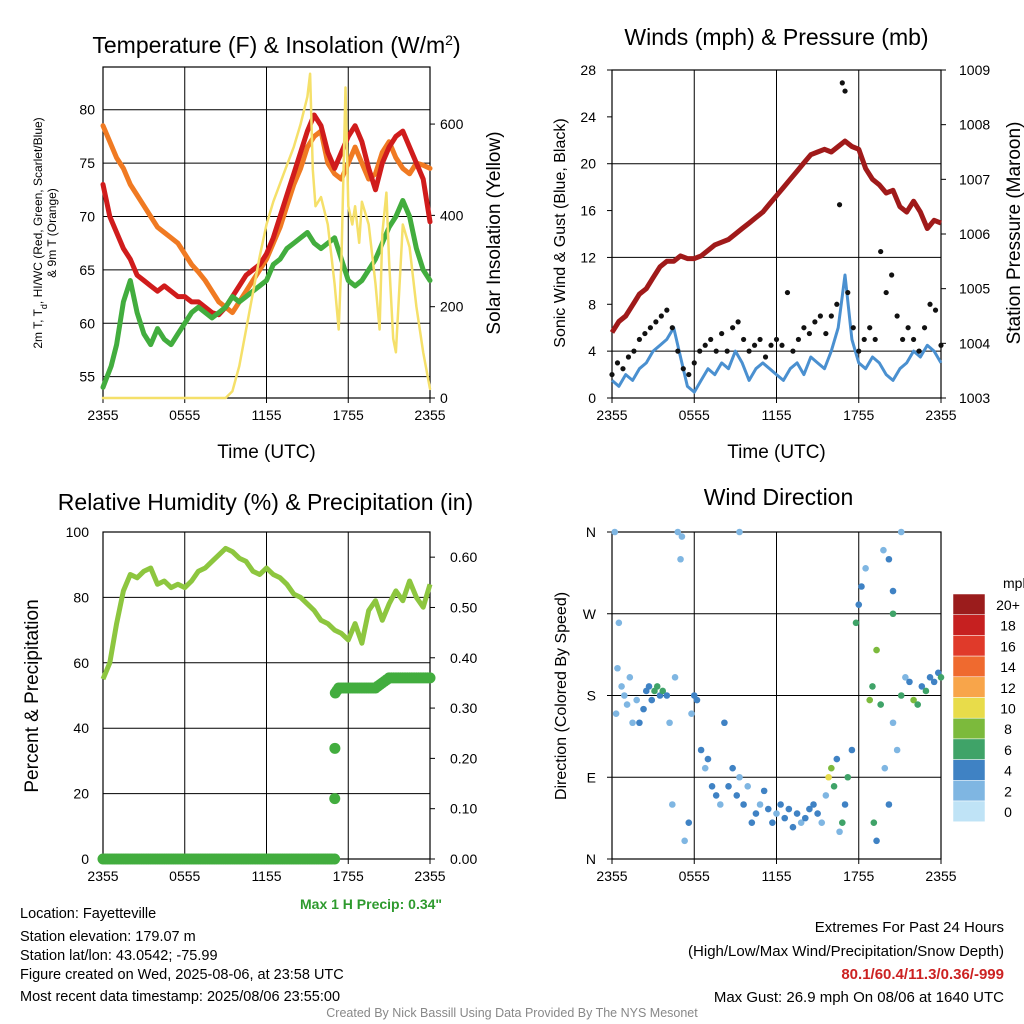  Describe the element at coordinates (922, 974) in the screenshot. I see `extremes-values: 80.1/60.4/11.3/0.36/-999` at that location.